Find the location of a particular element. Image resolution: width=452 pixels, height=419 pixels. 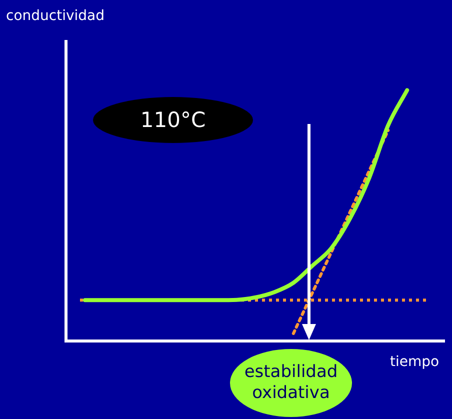

ellipse-label: estabilidad oxidativa is located at coordinates (291, 383).